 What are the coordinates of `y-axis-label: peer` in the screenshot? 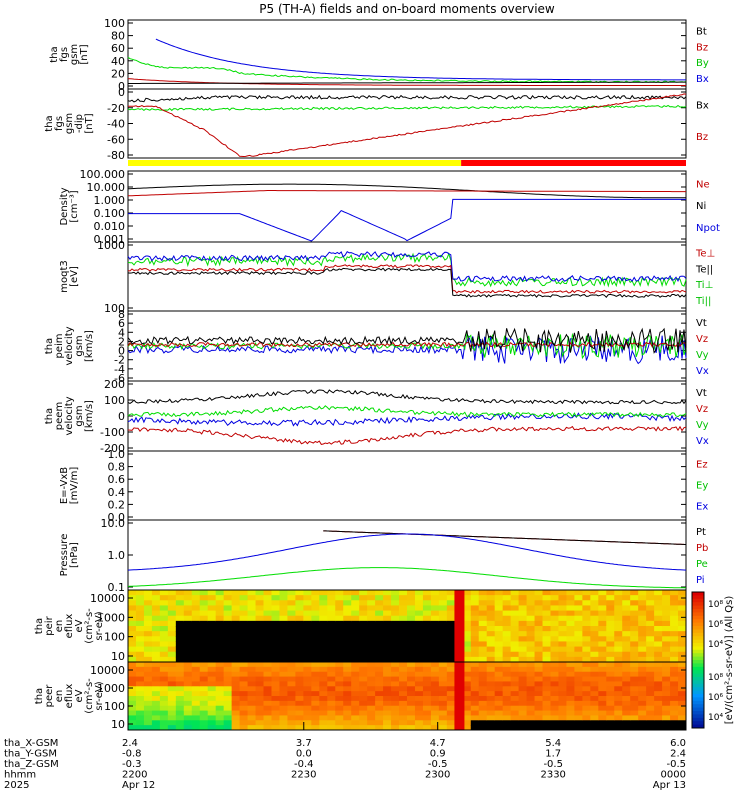 It's located at (49, 696).